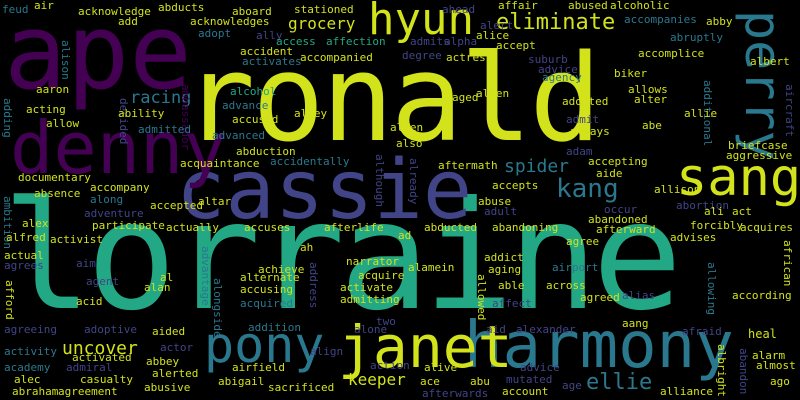  What do you see at coordinates (324, 190) in the screenshot?
I see `word-cassie: cassie` at bounding box center [324, 190].